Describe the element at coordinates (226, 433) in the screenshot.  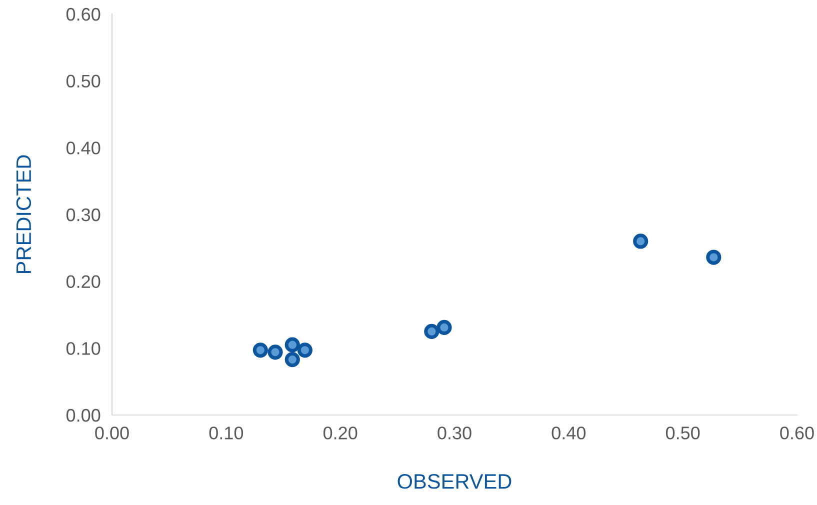
I see `x-tick-label: 0.10` at that location.